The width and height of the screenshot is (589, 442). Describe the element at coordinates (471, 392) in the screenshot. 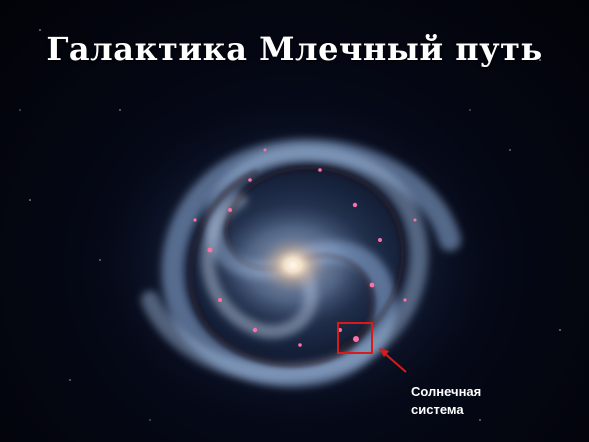

I see `label-line-1: Солнечная` at that location.